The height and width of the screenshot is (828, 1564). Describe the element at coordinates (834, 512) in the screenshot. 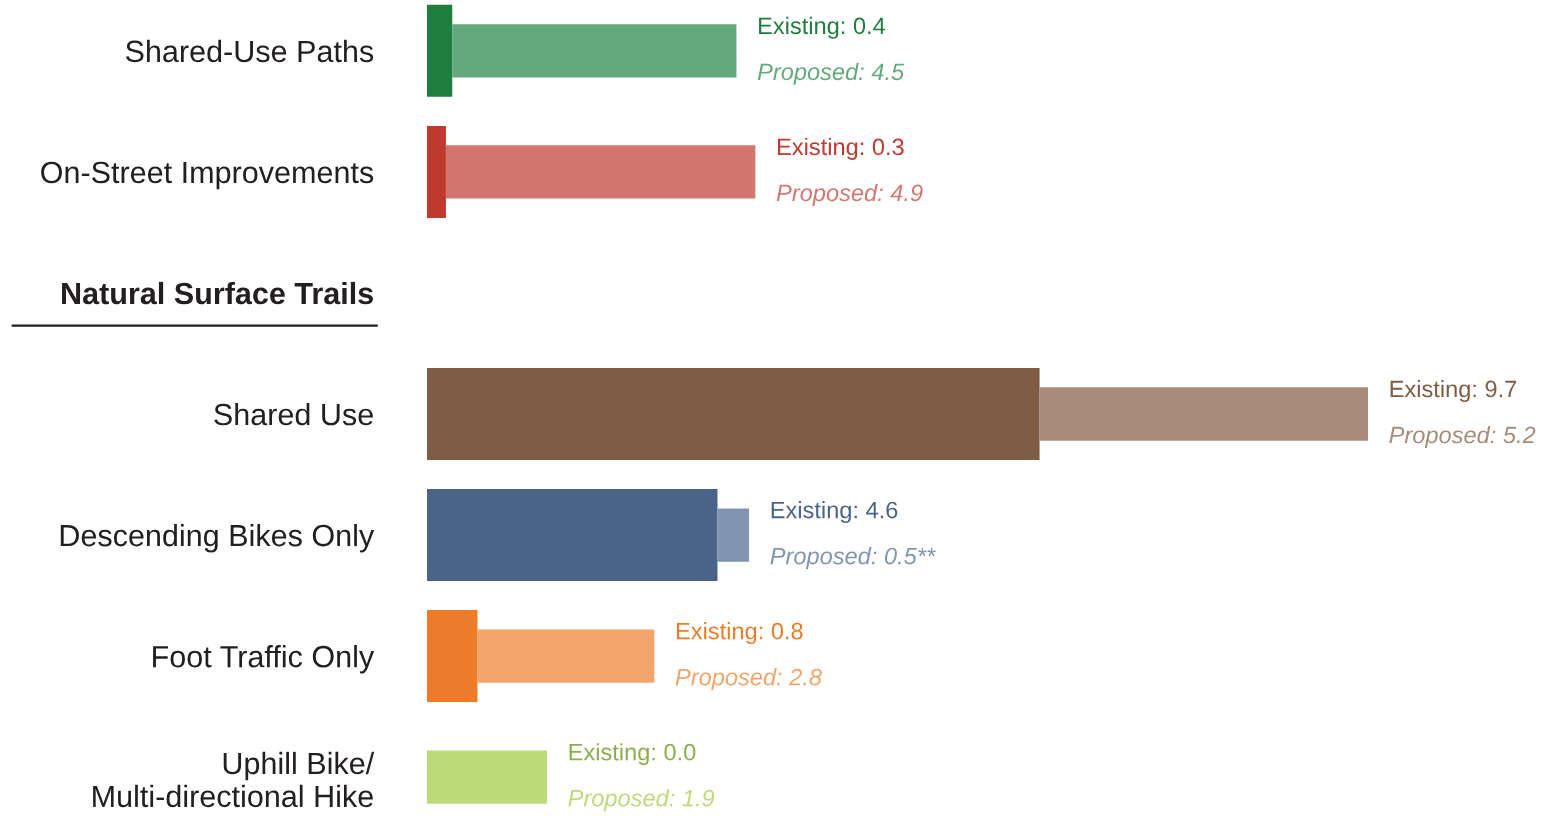

I see `annotation: Existing: 4.6` at that location.